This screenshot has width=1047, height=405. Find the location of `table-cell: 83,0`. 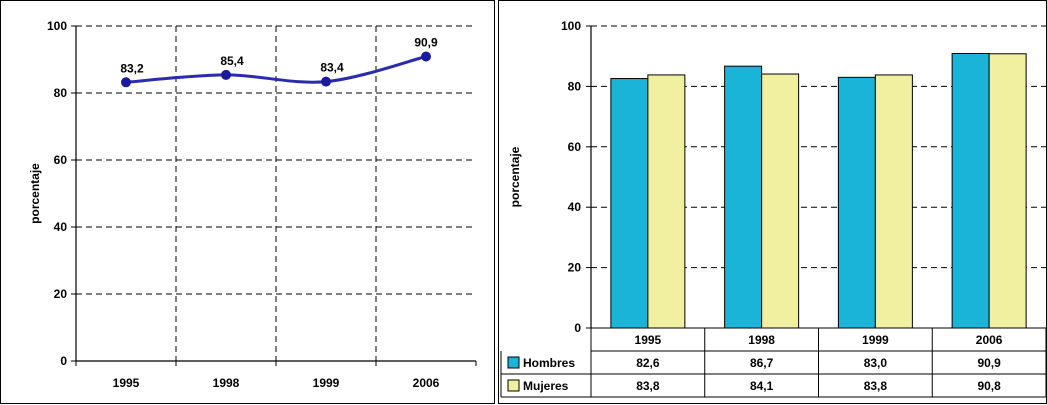

table-cell: 83,0 is located at coordinates (876, 363).